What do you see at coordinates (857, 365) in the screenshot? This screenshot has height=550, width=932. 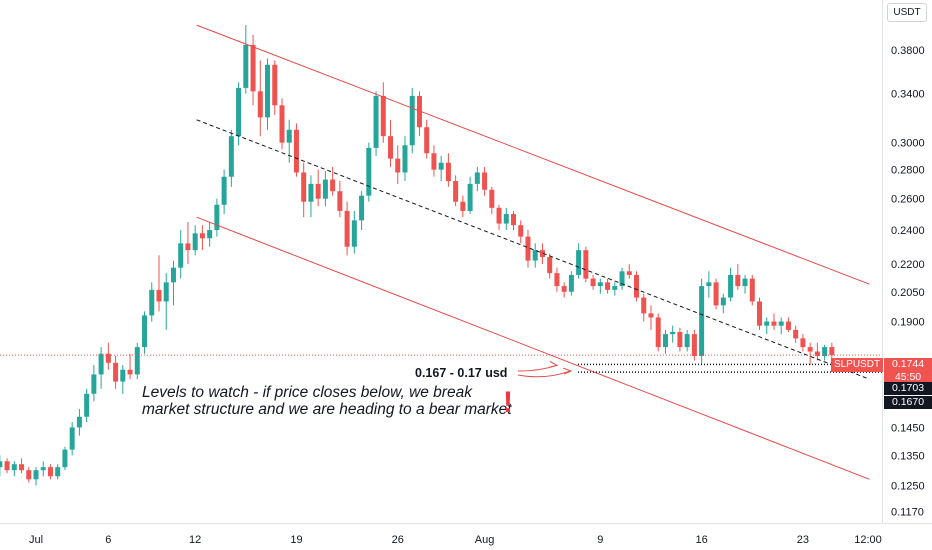 I see `symbol-tag: SLPUSDT` at bounding box center [857, 365].